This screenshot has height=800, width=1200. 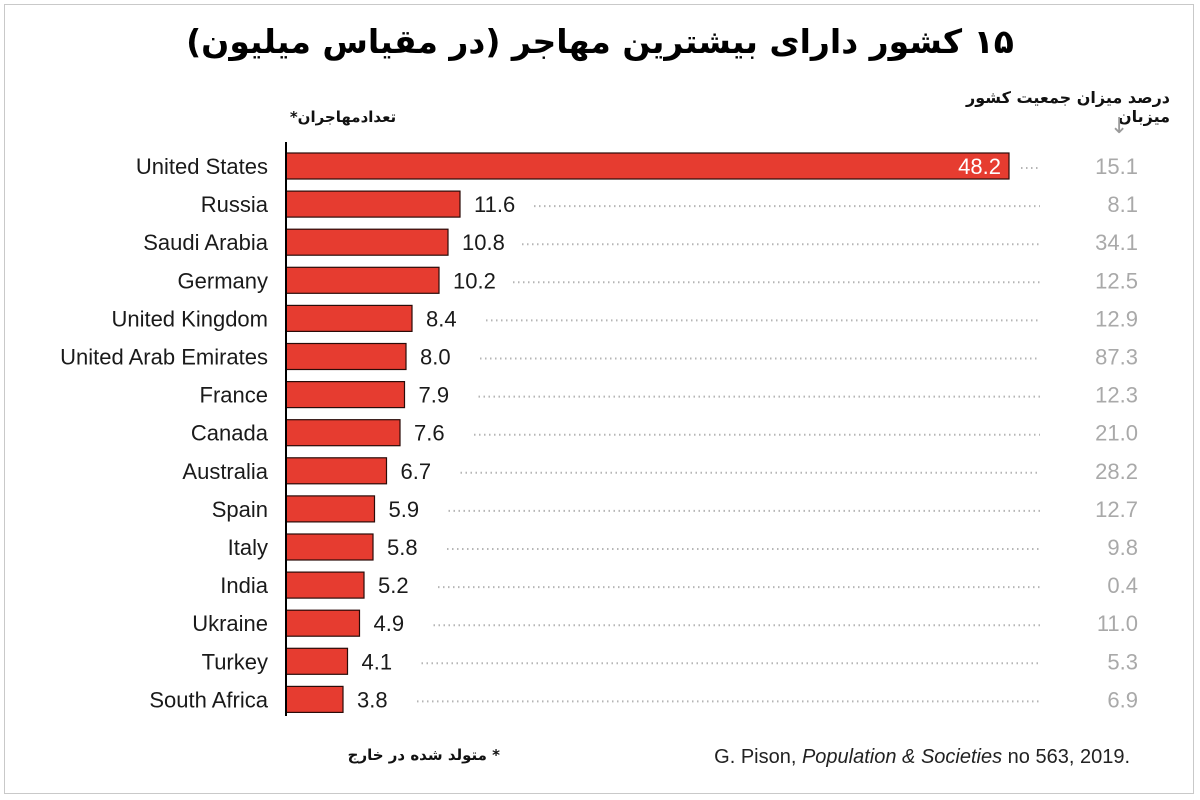 I want to click on category-label: South Africa, so click(x=208, y=699).